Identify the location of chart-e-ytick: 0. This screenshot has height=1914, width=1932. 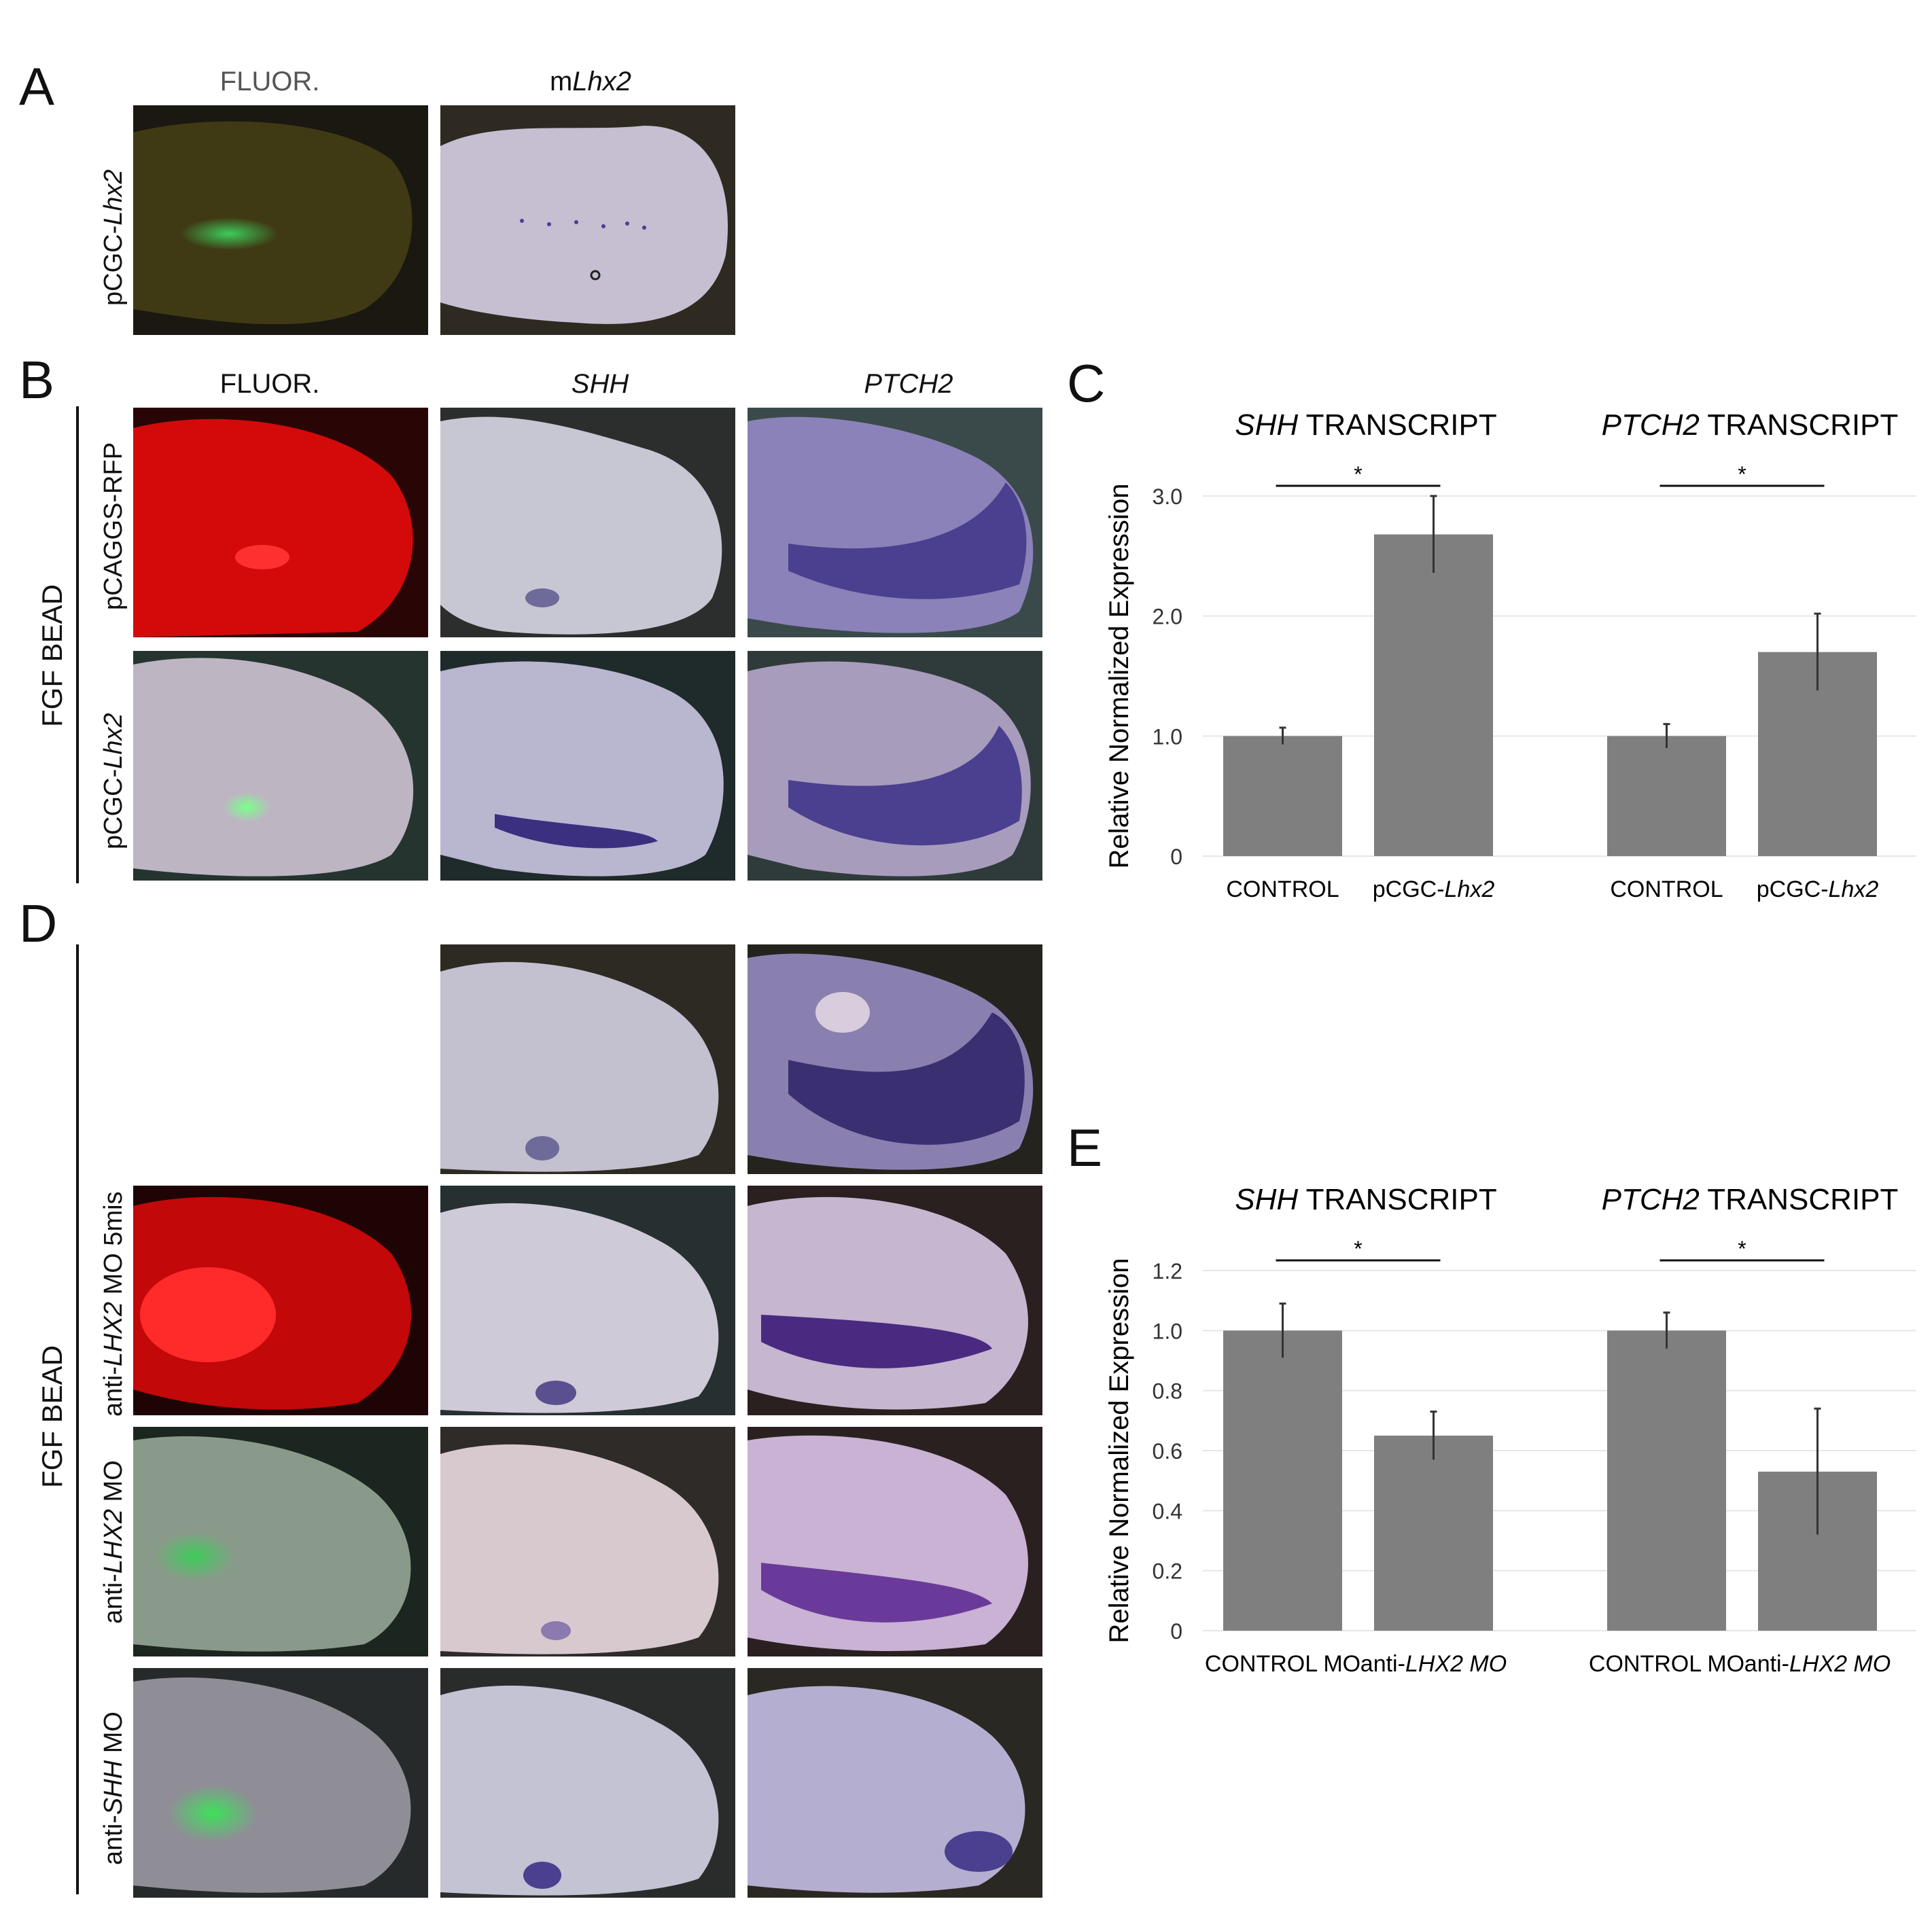
(1176, 1631).